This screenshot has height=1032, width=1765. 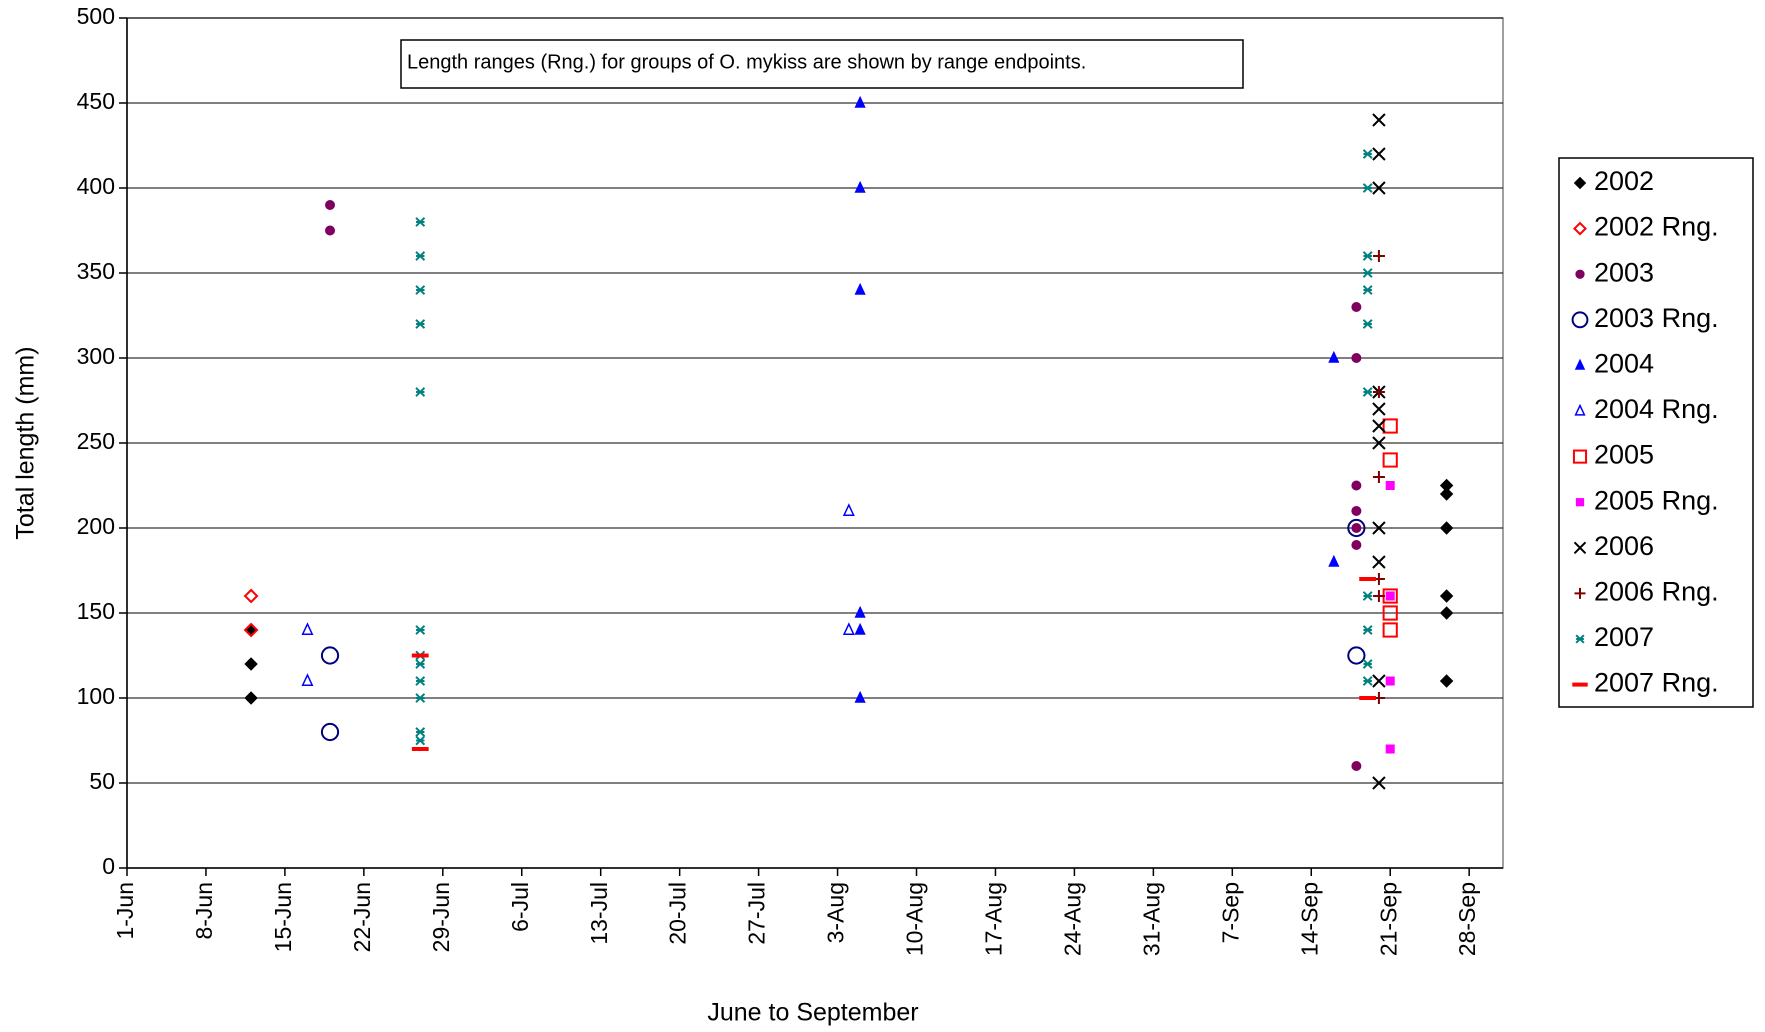 I want to click on y-tick-label: 450, so click(x=96, y=101).